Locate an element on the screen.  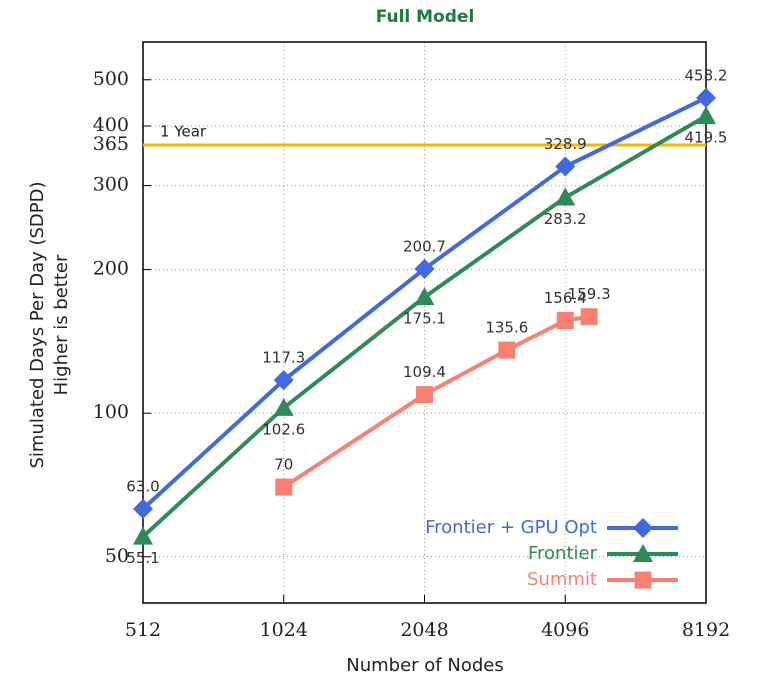
value-label: 55.1 is located at coordinates (142, 558).